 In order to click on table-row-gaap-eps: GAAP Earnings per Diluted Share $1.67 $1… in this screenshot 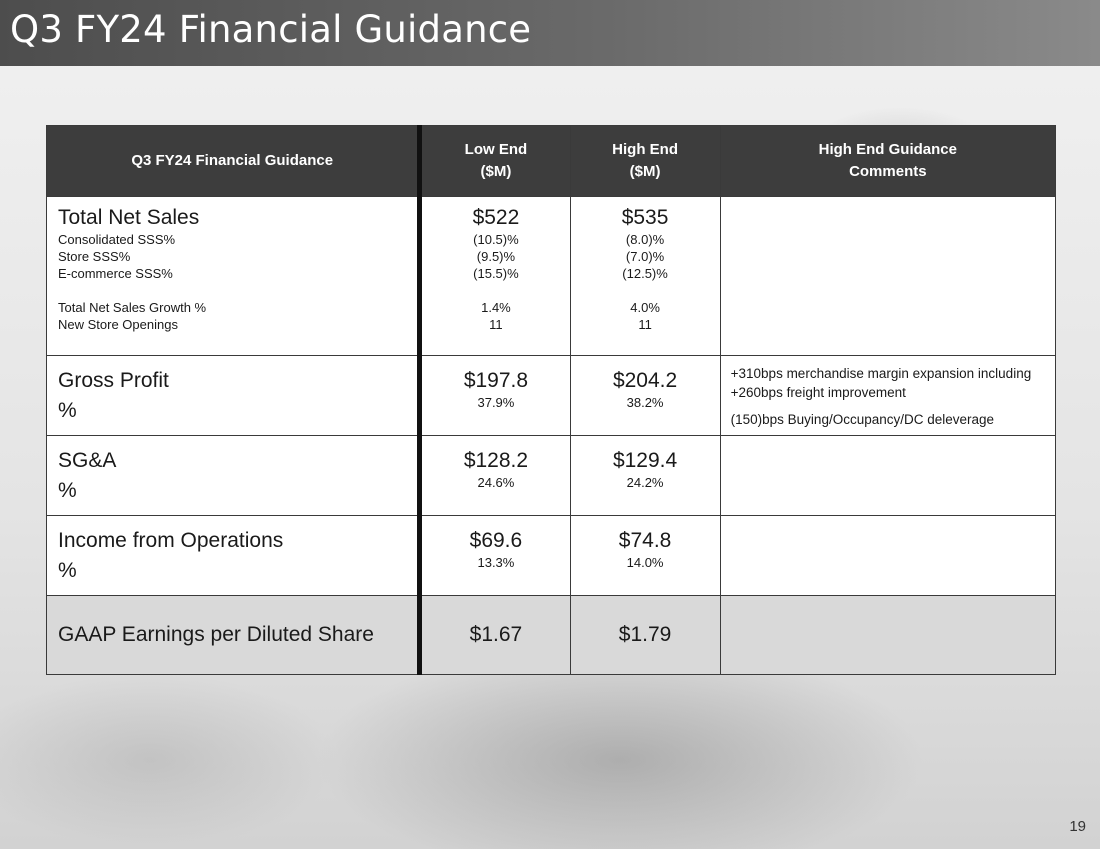, I will do `click(551, 635)`.